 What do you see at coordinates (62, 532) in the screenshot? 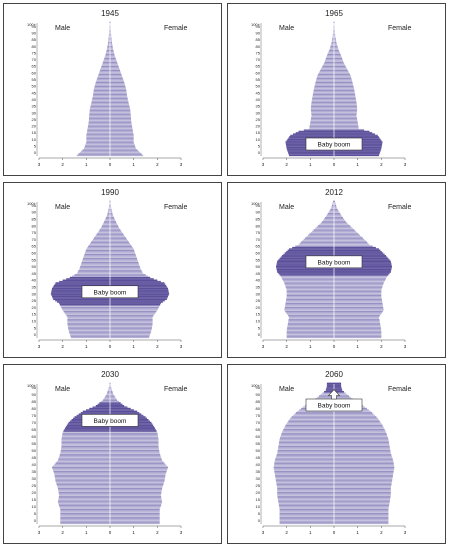
I see `x-tick-label: 2` at bounding box center [62, 532].